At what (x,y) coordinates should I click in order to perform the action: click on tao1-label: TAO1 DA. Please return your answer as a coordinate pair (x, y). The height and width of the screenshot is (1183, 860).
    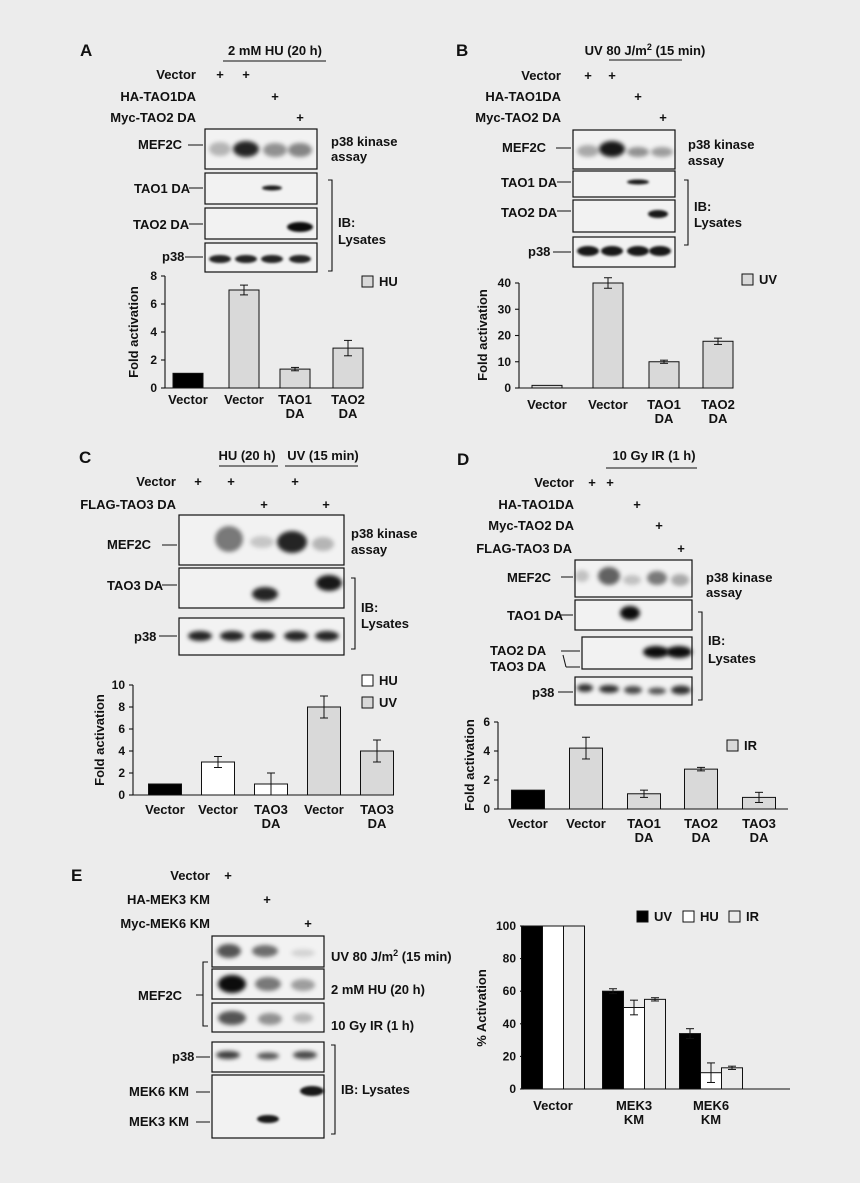
    Looking at the image, I should click on (529, 182).